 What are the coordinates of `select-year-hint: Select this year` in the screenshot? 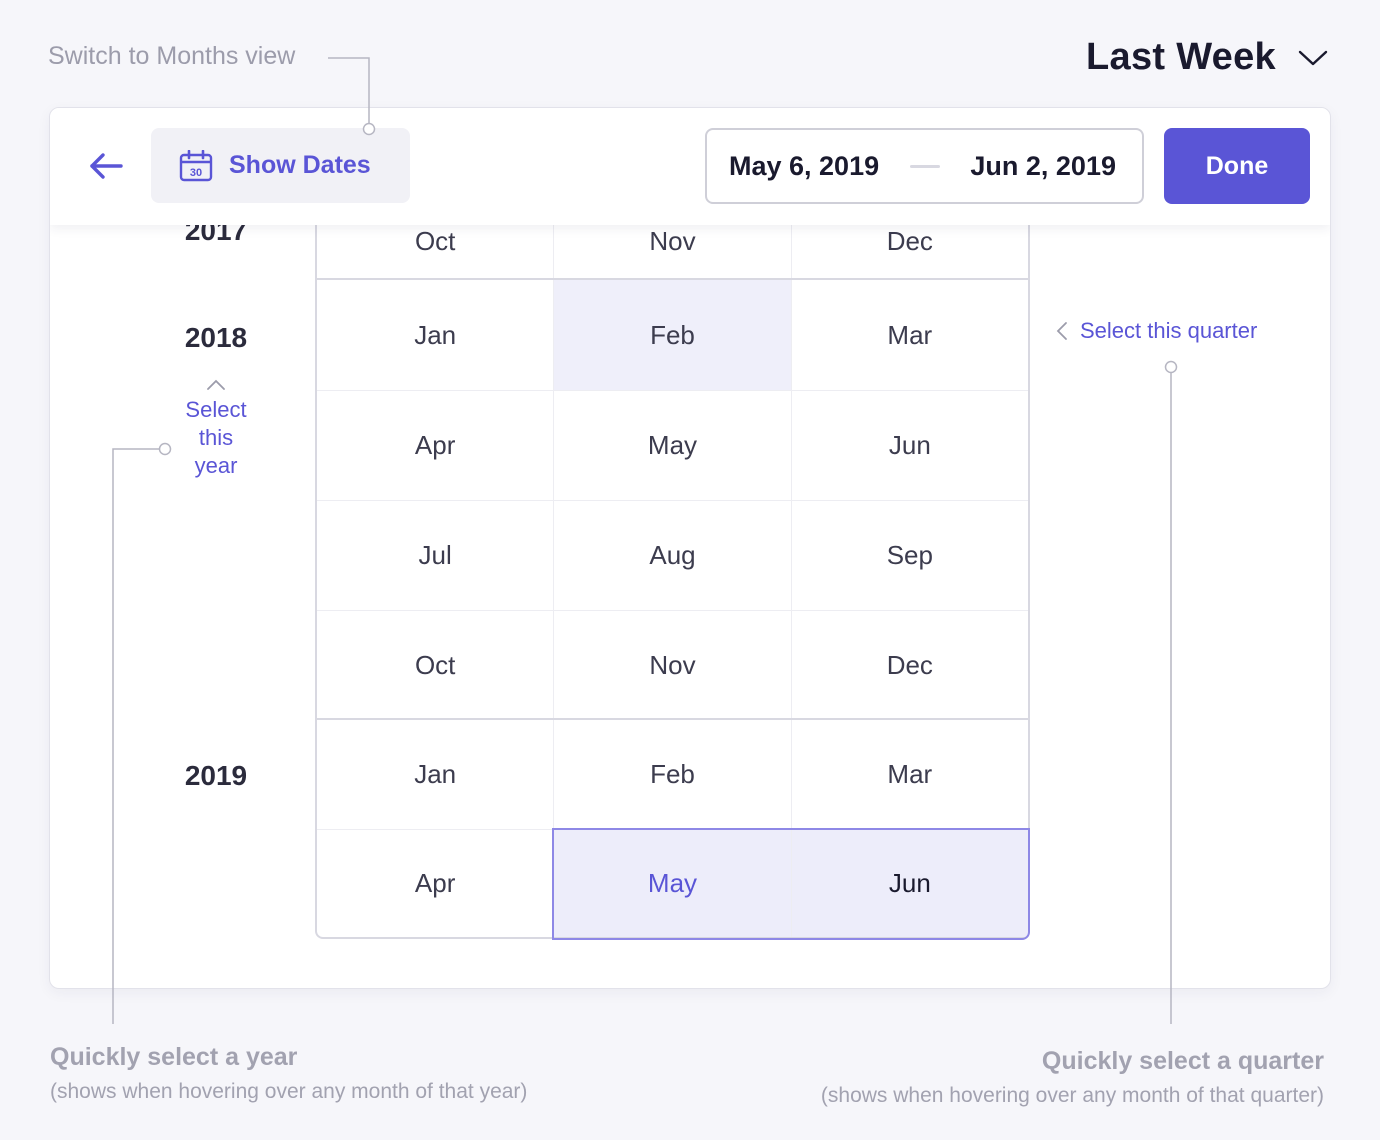 It's located at (216, 429).